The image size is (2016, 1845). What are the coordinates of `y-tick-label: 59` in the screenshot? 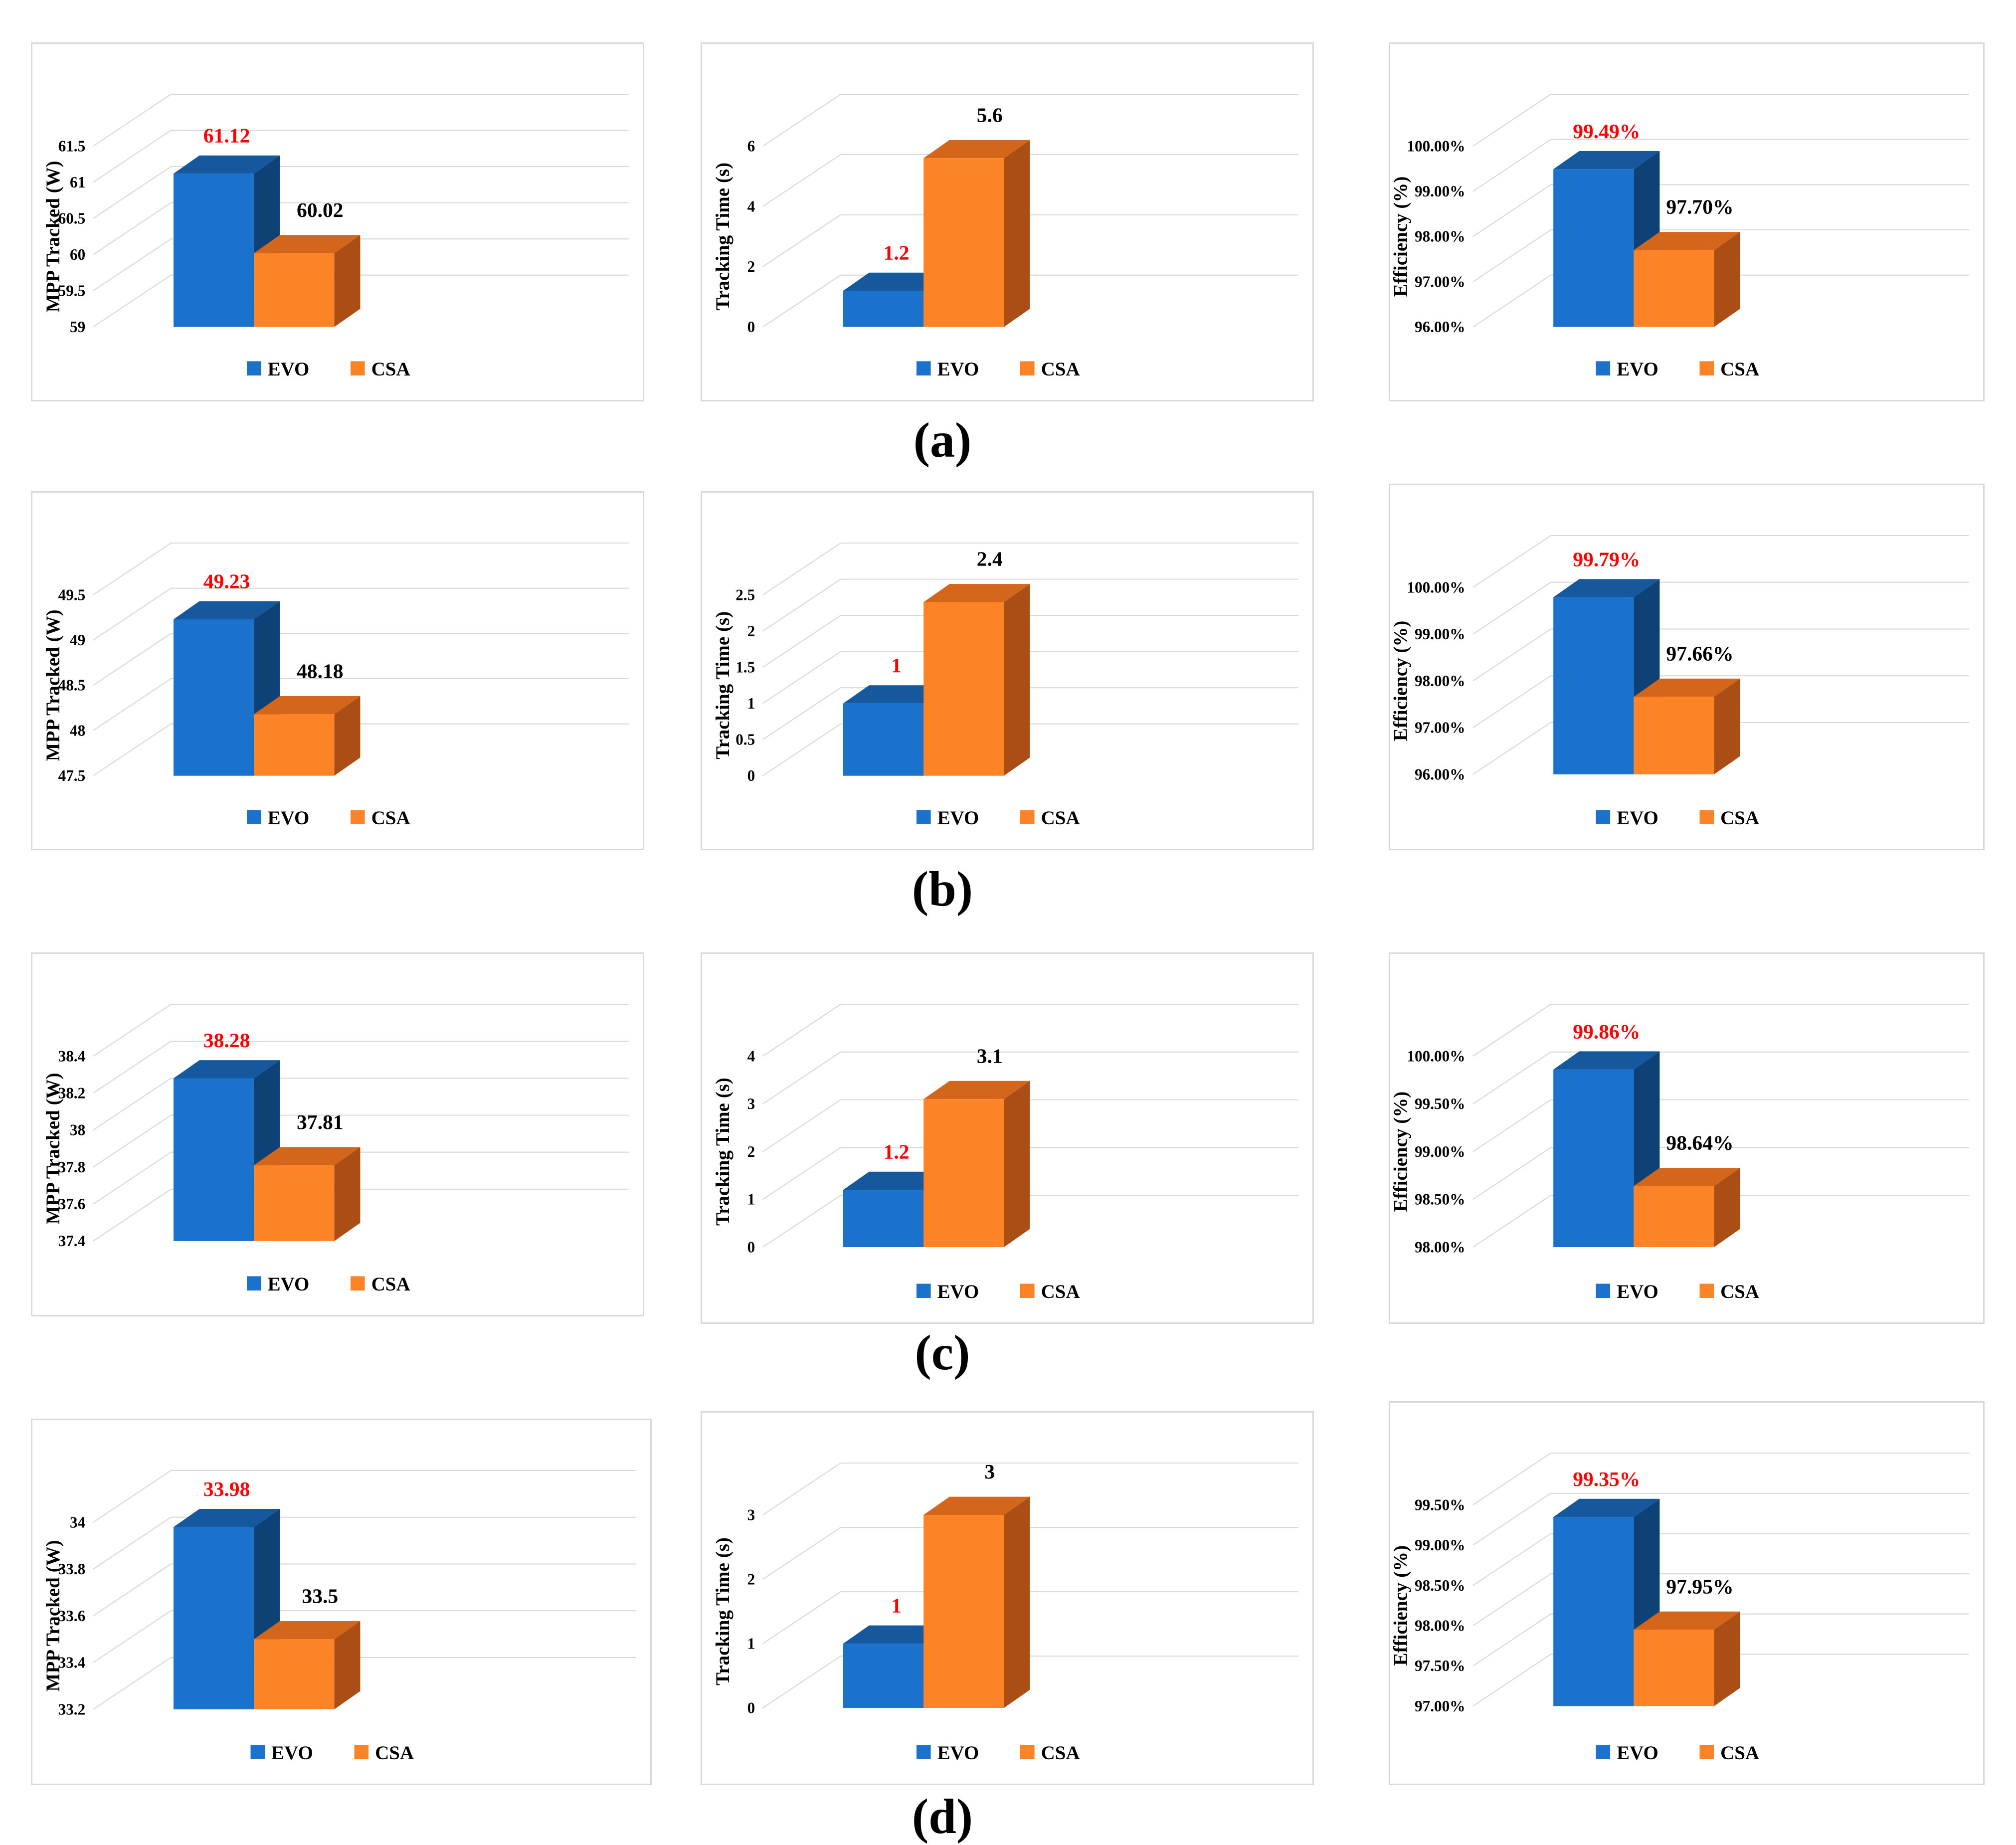 It's located at (78, 327).